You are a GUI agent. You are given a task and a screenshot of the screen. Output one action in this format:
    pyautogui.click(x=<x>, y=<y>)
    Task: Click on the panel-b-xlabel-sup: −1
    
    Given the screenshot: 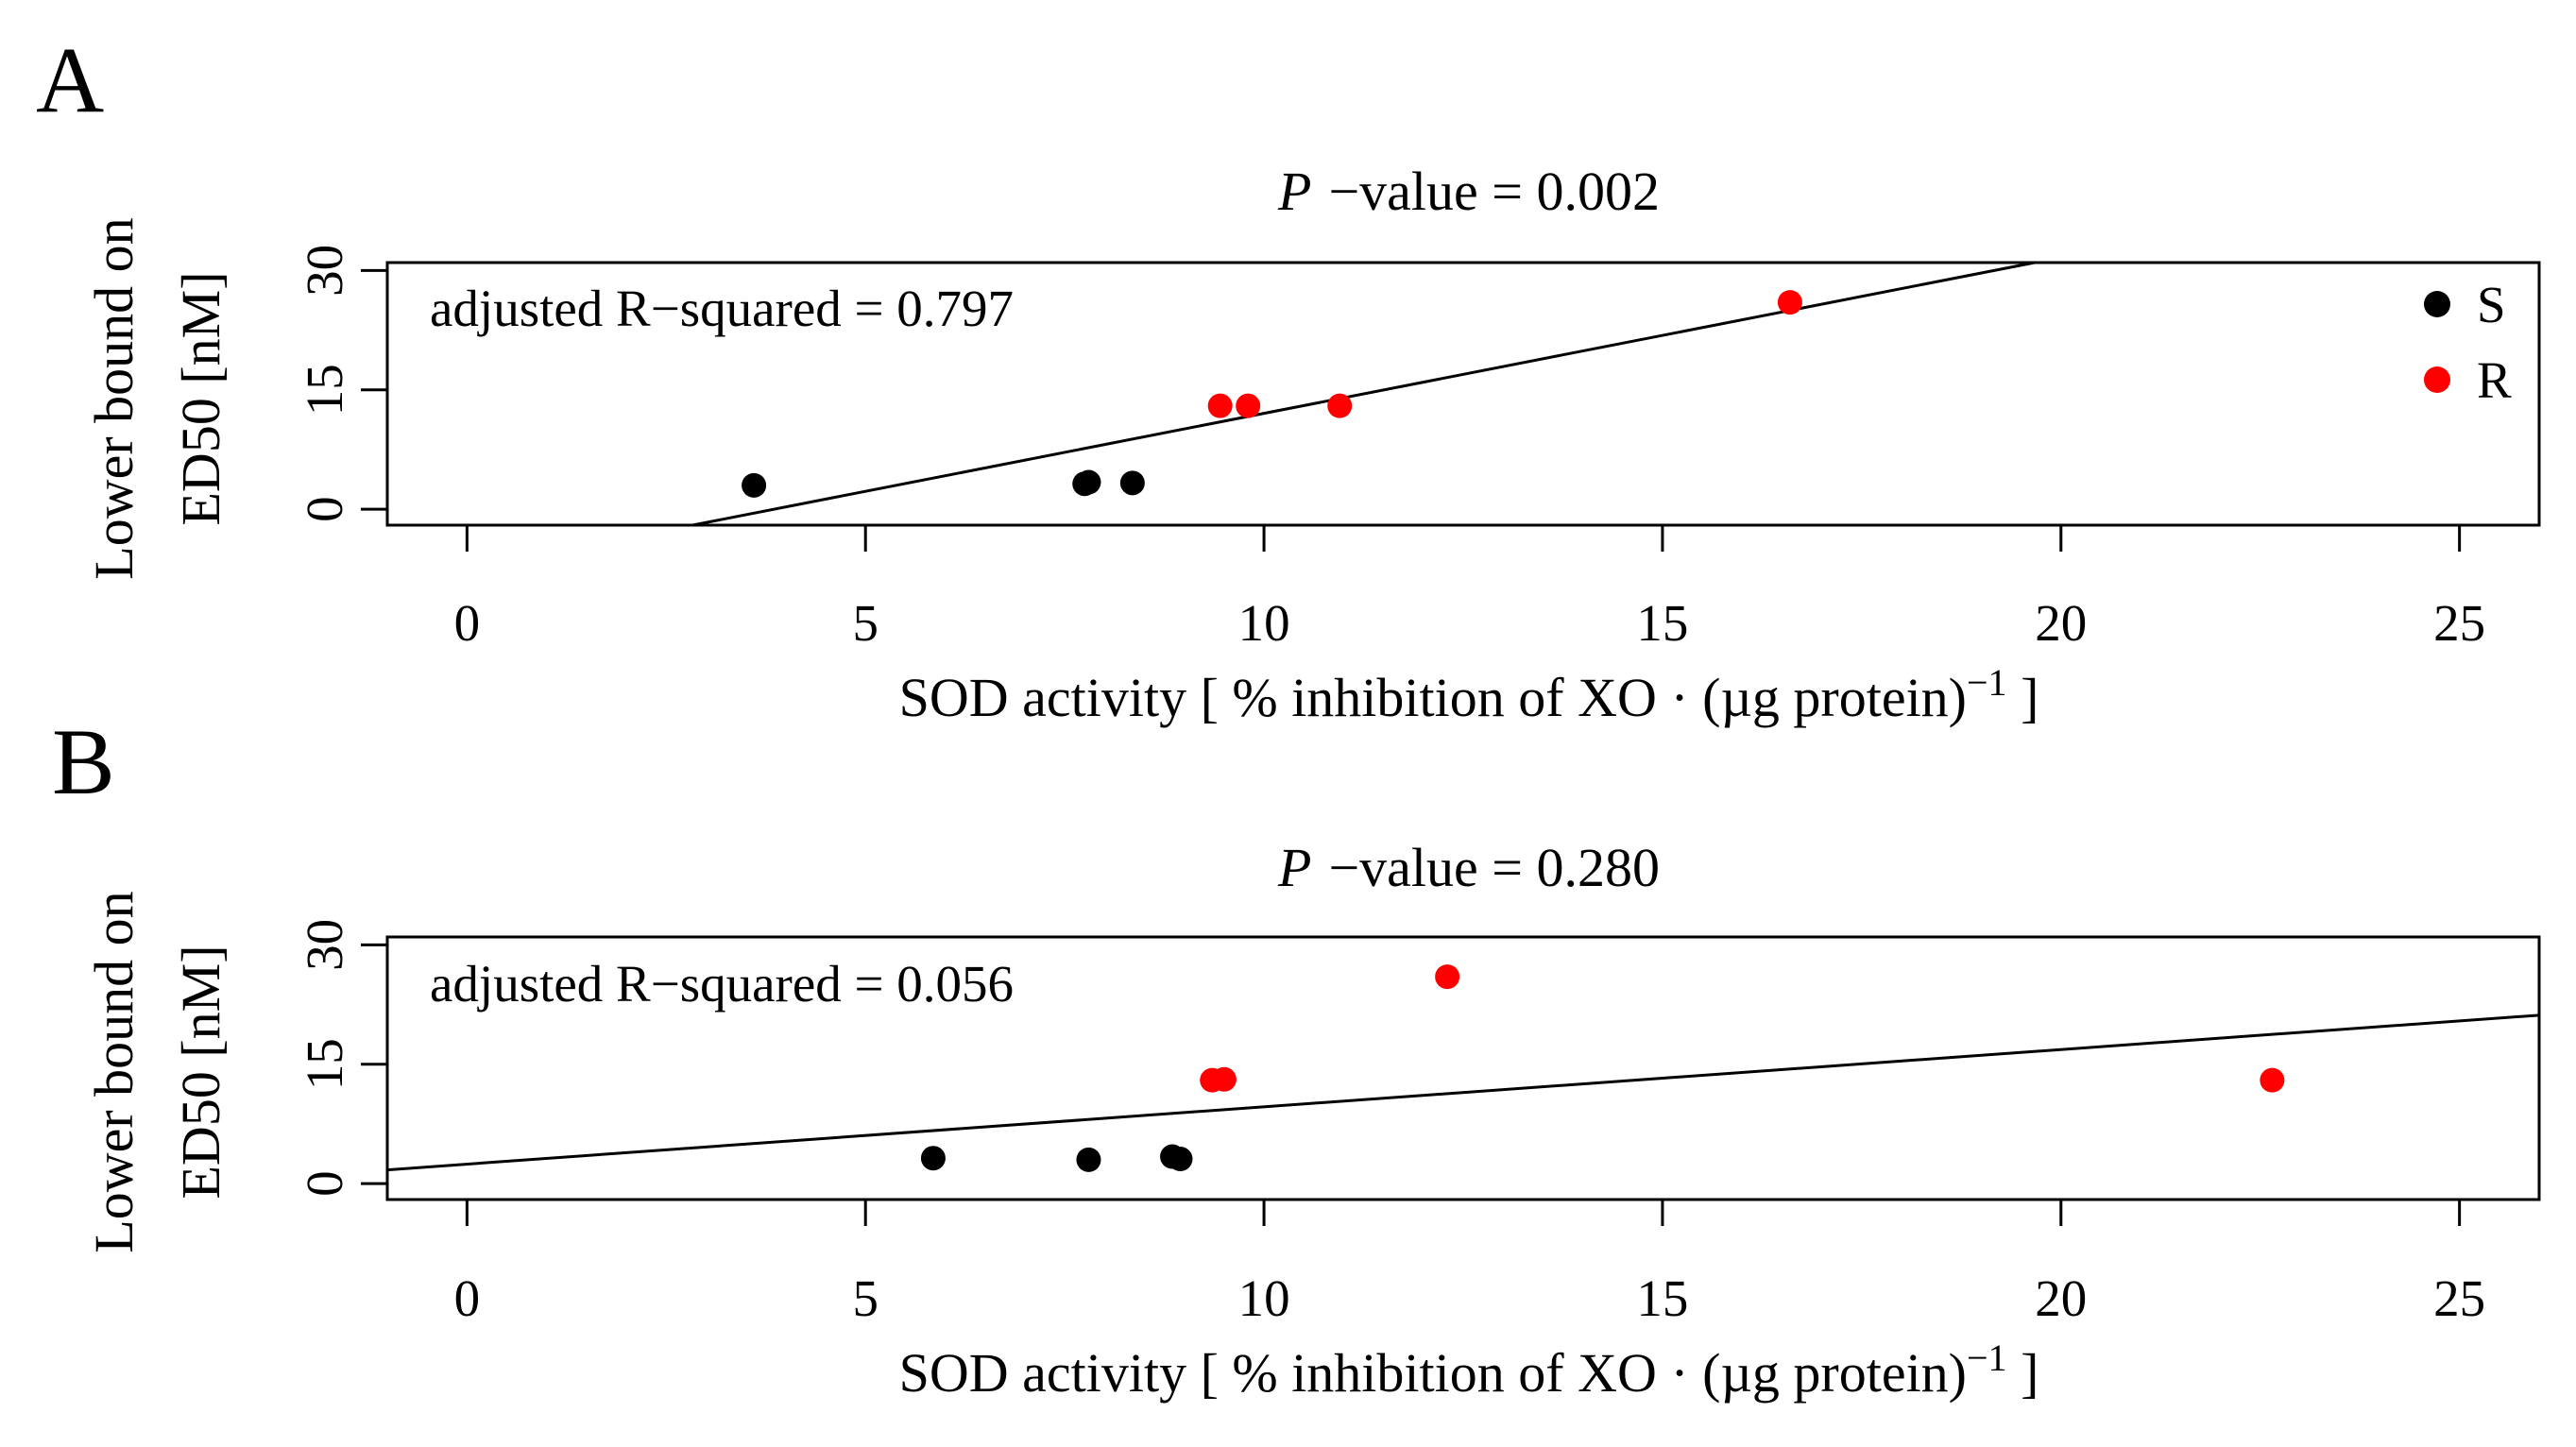 What is the action you would take?
    pyautogui.click(x=1987, y=1357)
    